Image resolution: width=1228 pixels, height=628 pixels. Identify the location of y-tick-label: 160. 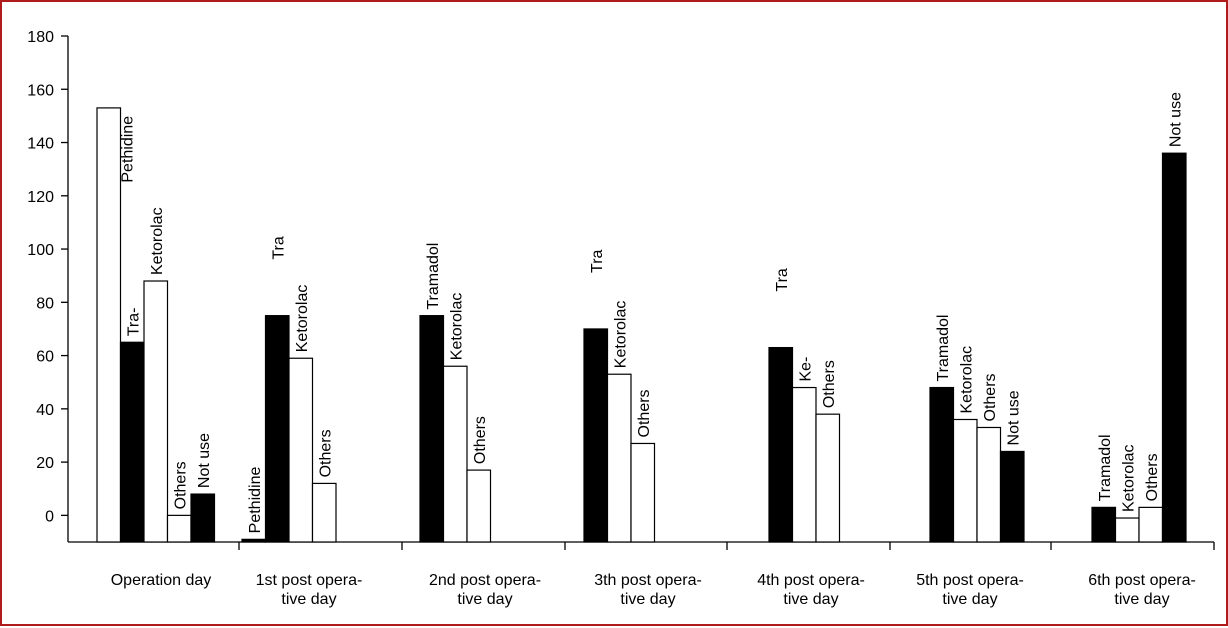
(40, 90).